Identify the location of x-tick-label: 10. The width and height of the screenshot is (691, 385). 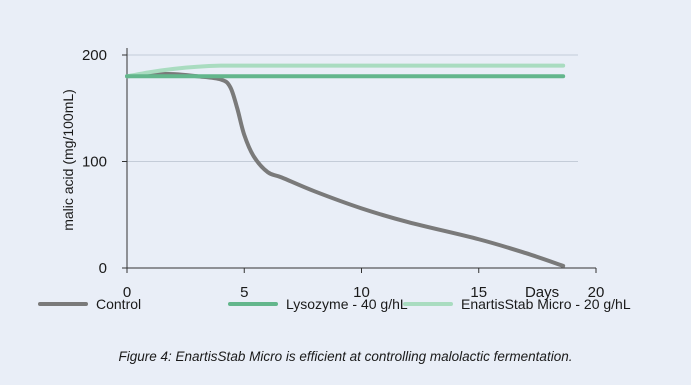
(361, 292).